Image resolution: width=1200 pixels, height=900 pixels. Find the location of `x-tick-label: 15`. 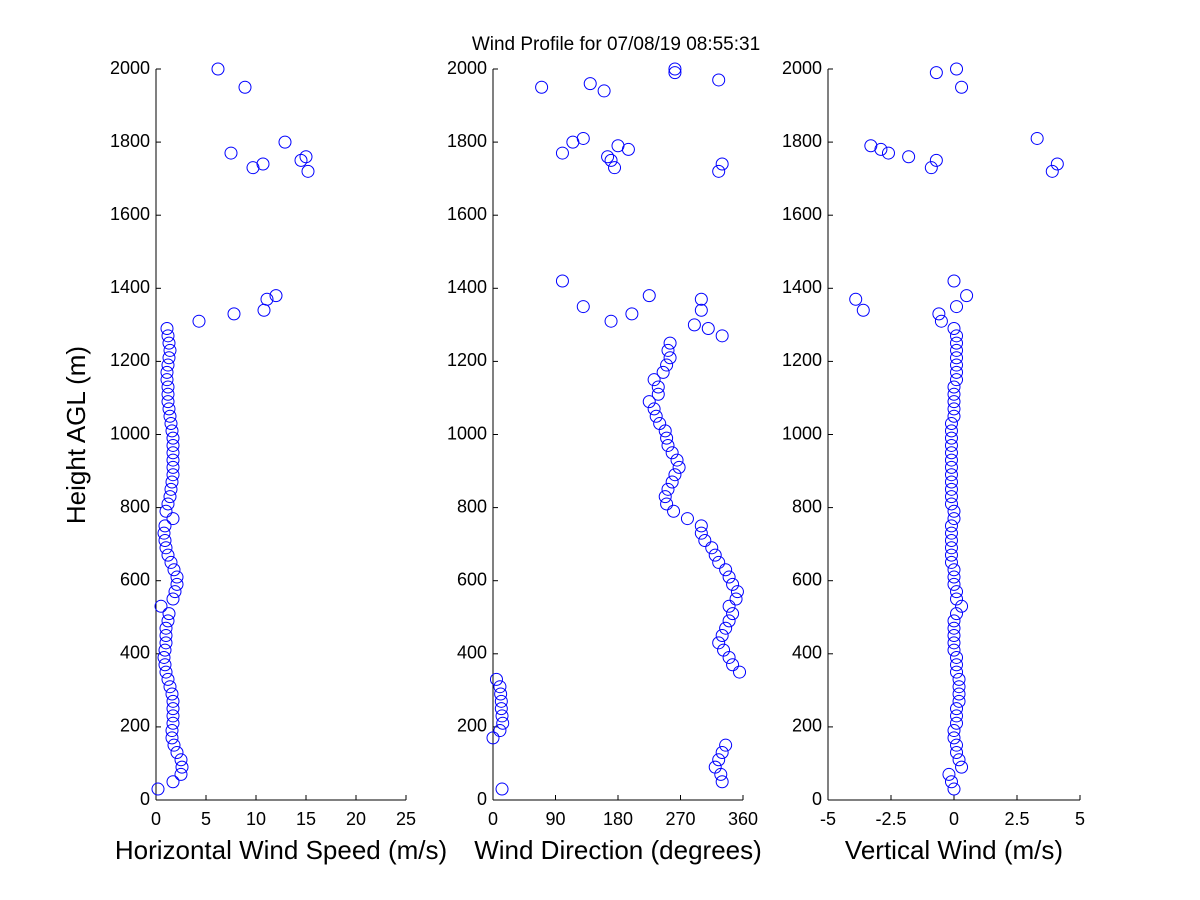

x-tick-label: 15 is located at coordinates (306, 819).